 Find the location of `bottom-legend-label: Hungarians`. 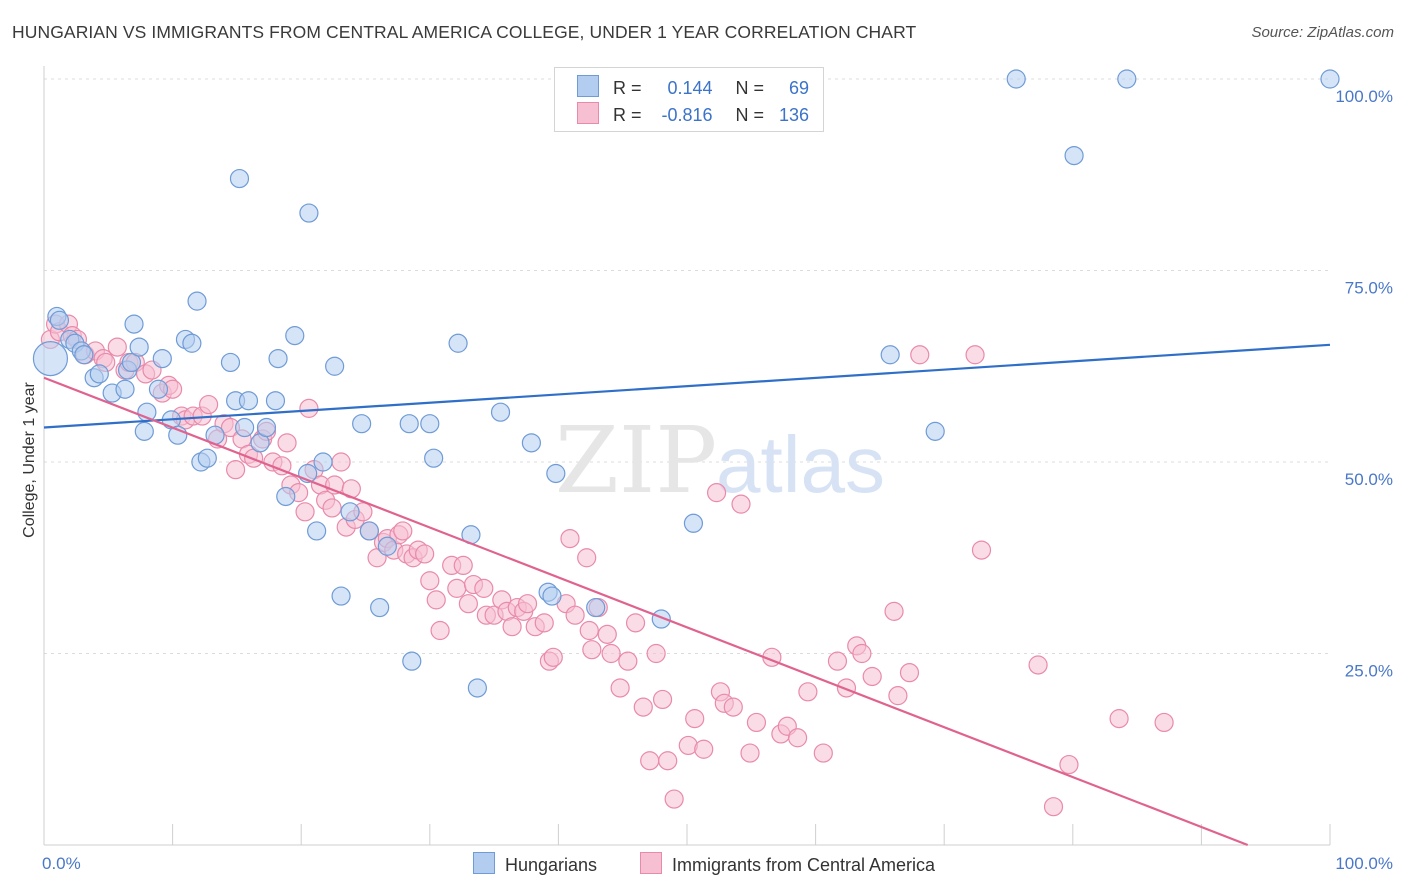

bottom-legend-label: Hungarians is located at coordinates (551, 865).